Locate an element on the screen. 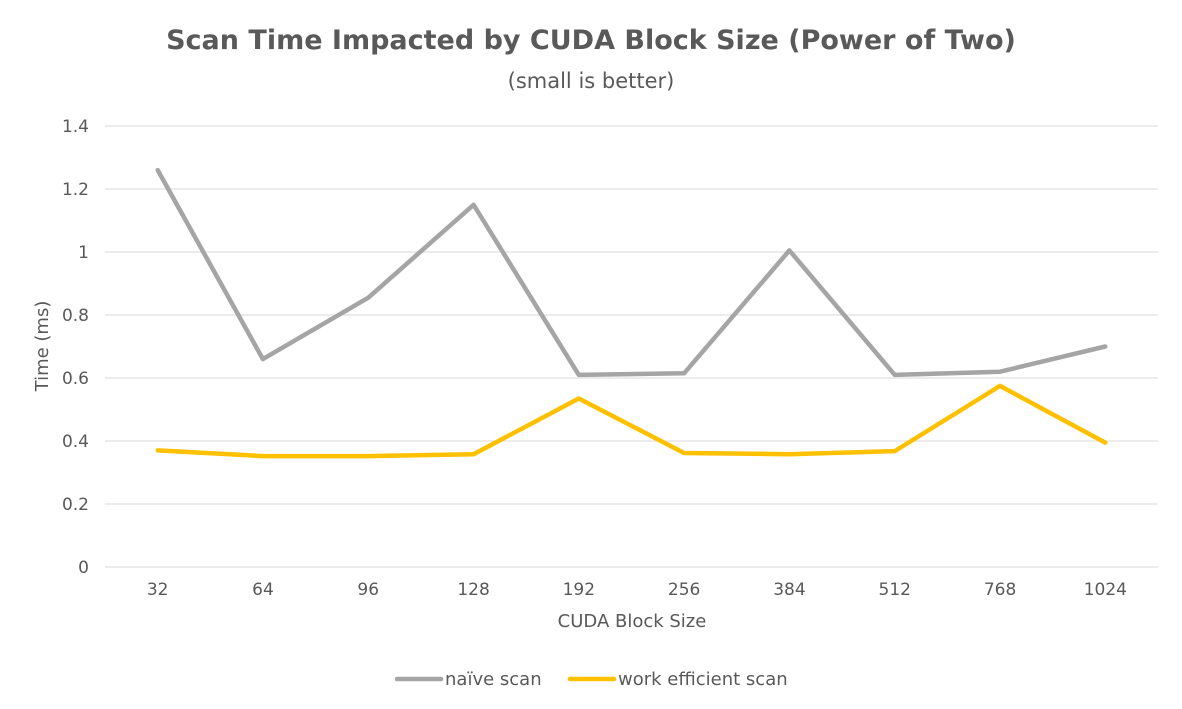  legend-label: naïve scan is located at coordinates (493, 679).